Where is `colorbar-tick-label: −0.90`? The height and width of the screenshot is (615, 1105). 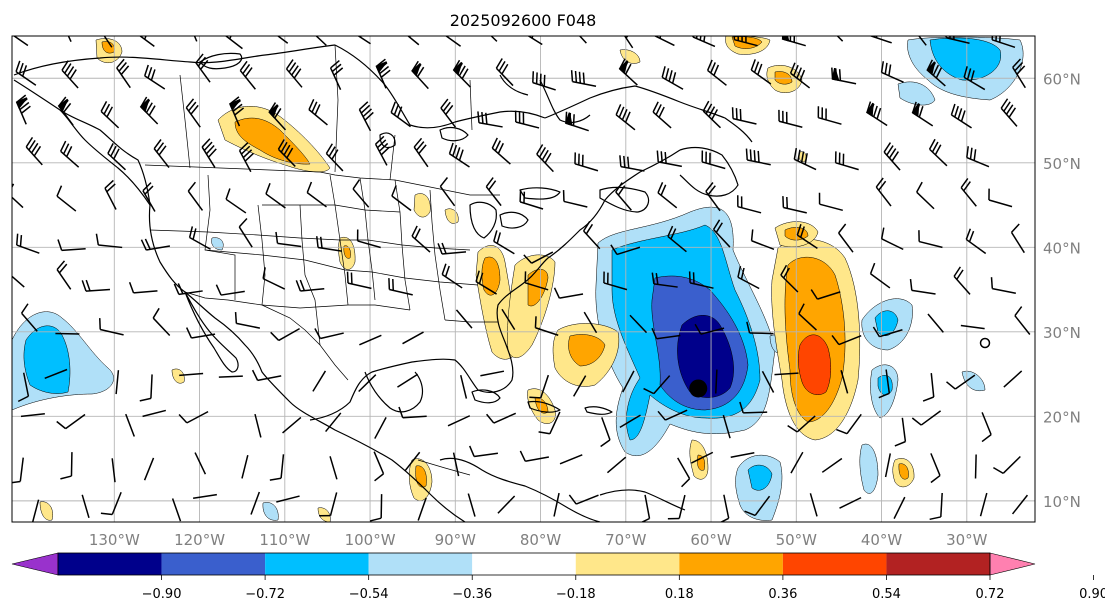 colorbar-tick-label: −0.90 is located at coordinates (162, 594).